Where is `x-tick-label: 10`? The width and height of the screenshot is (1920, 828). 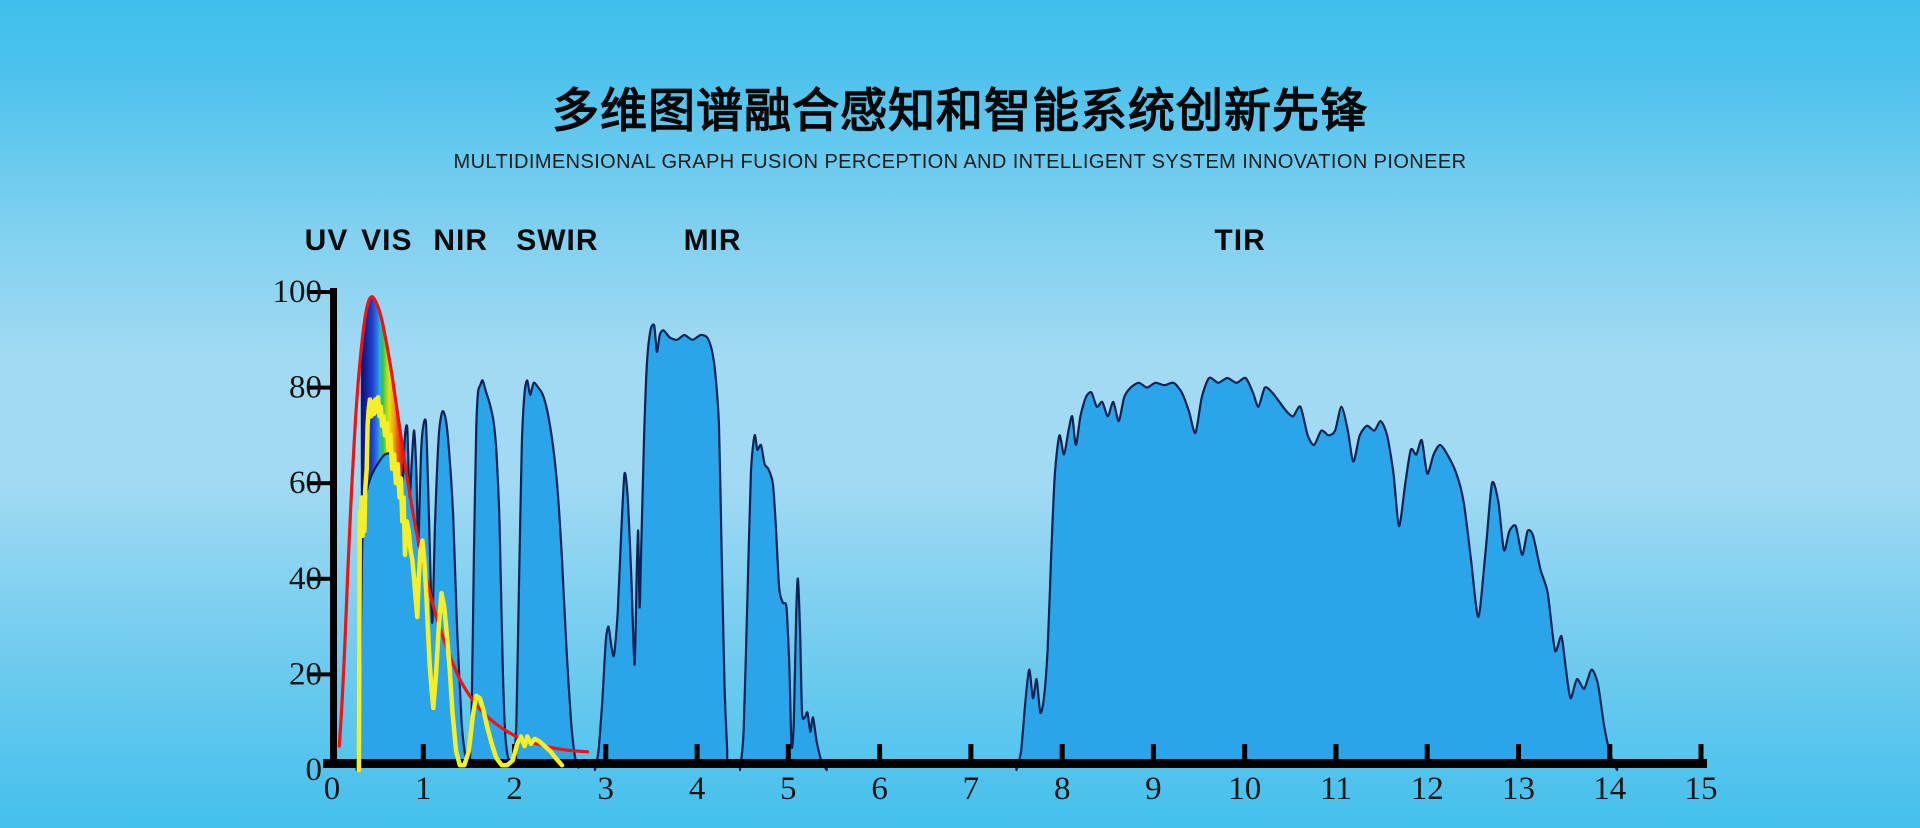
x-tick-label: 10 is located at coordinates (1244, 789).